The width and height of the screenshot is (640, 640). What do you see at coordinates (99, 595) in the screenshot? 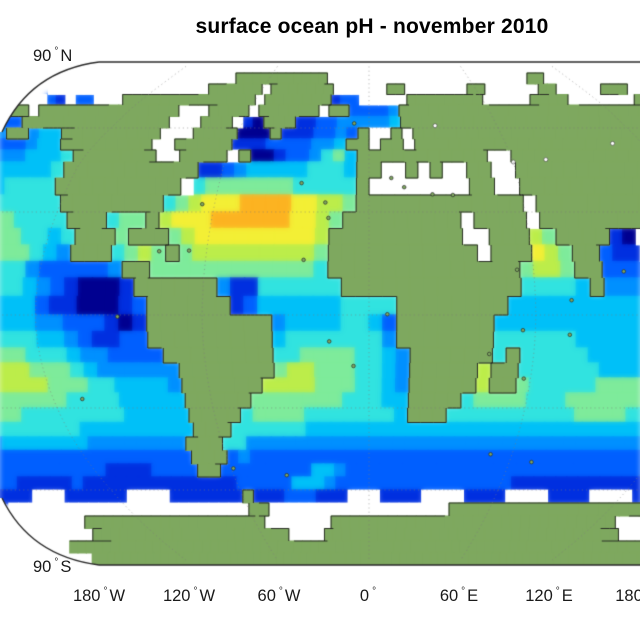
I see `x-tick-label: 180 ° W` at bounding box center [99, 595].